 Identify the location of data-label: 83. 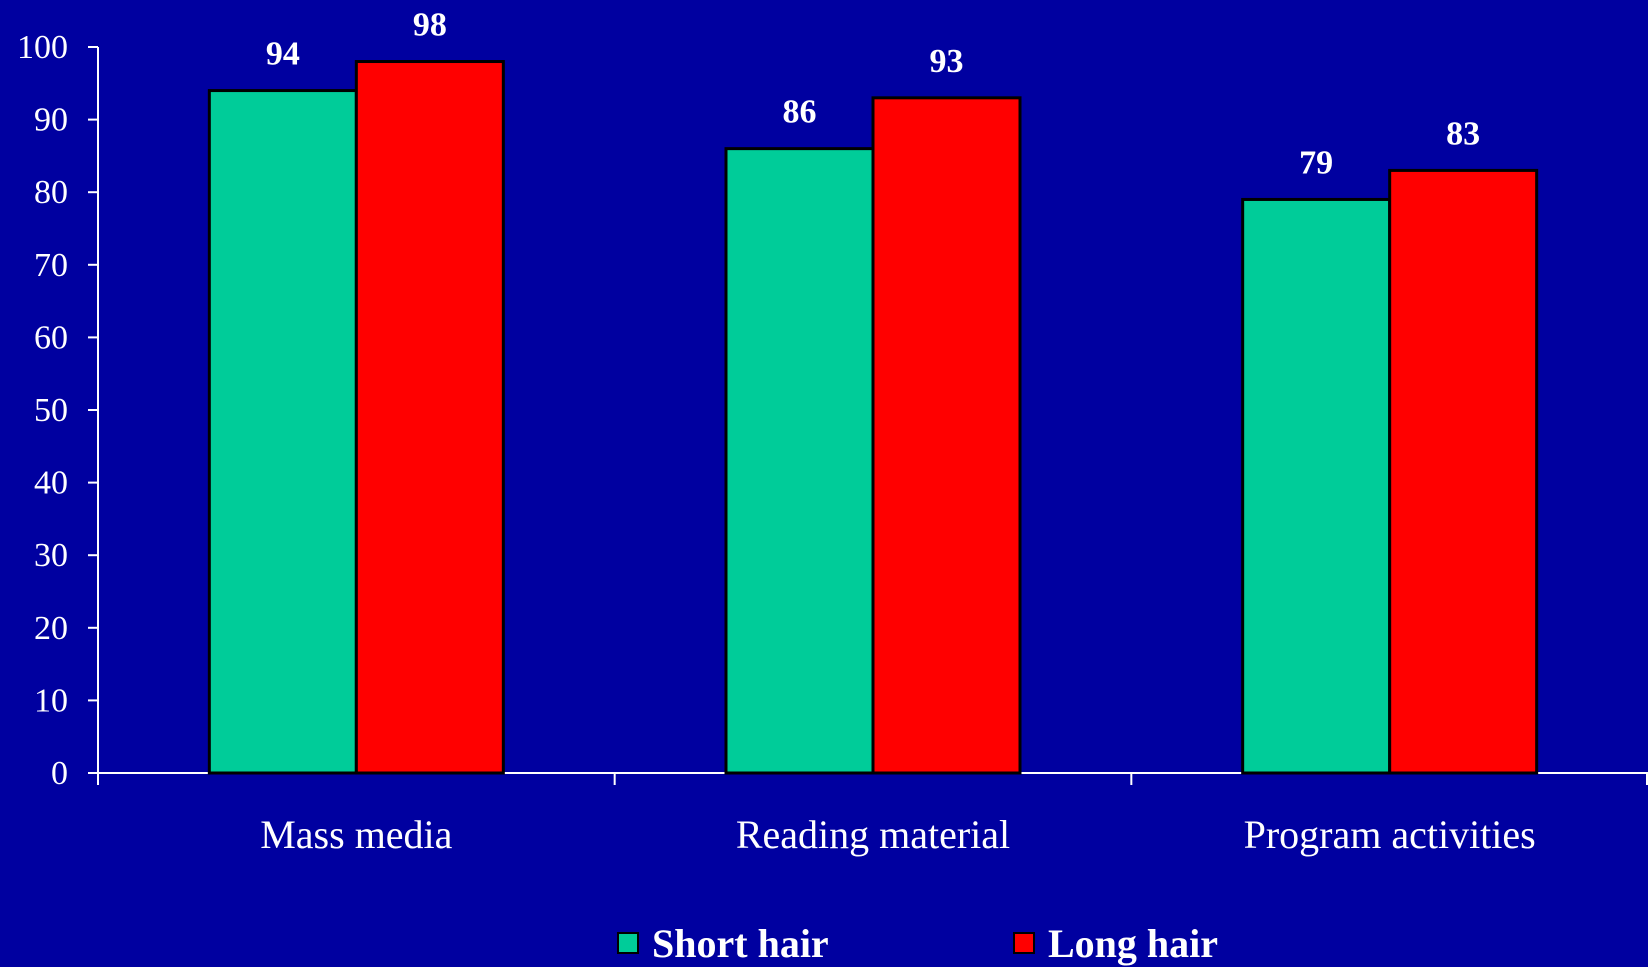
(1463, 133).